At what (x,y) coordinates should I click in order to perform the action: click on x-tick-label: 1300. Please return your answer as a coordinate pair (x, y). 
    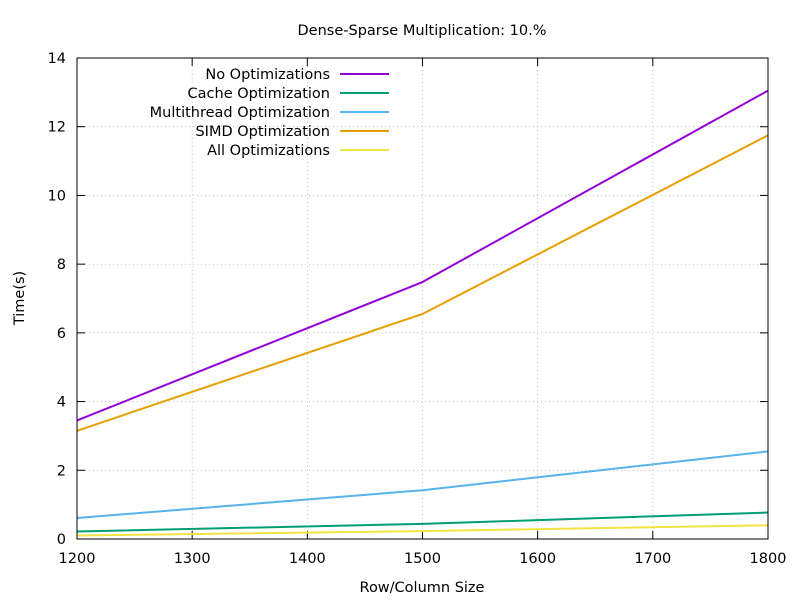
    Looking at the image, I should click on (192, 559).